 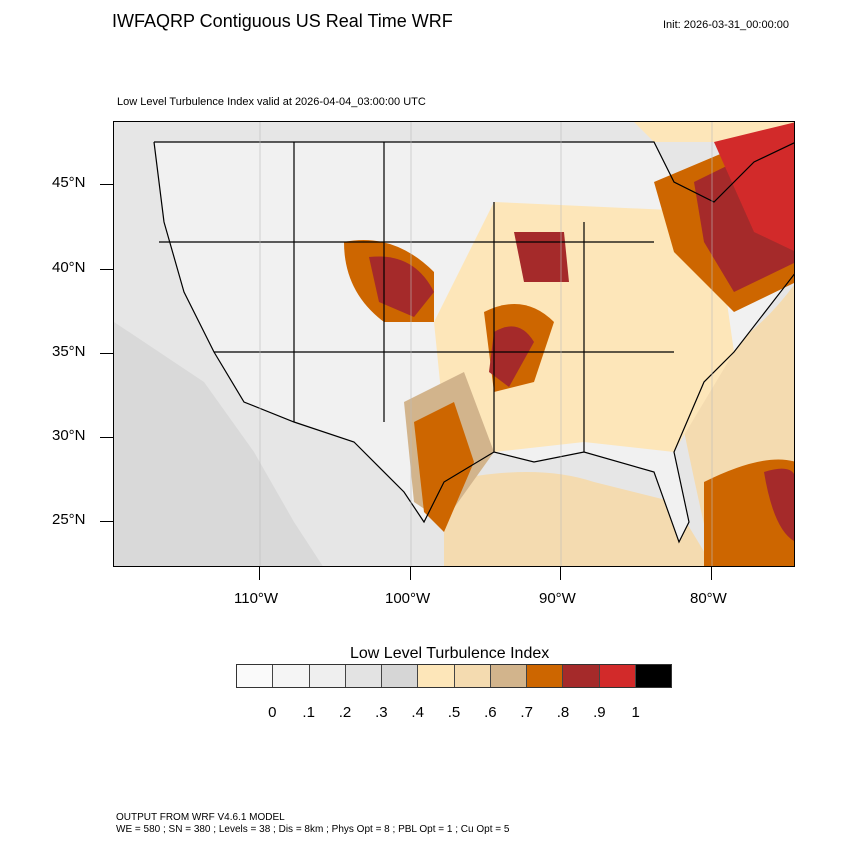 What do you see at coordinates (754, 187) in the screenshot?
I see `northeast-extreme` at bounding box center [754, 187].